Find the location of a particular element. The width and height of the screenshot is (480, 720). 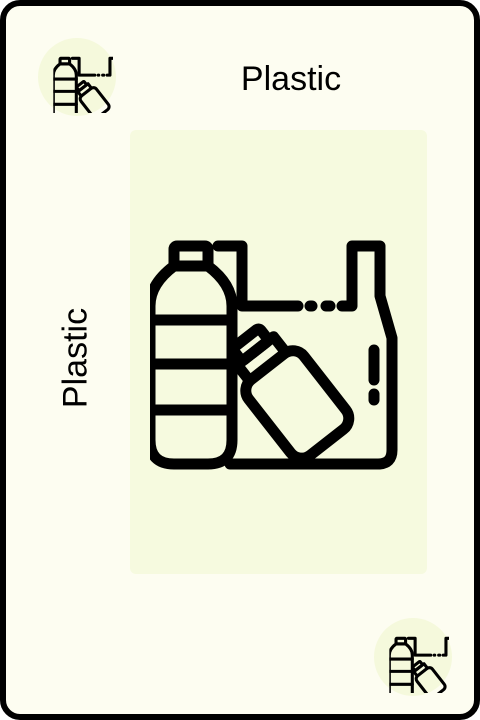

corner-badge-top-left is located at coordinates (77, 77).